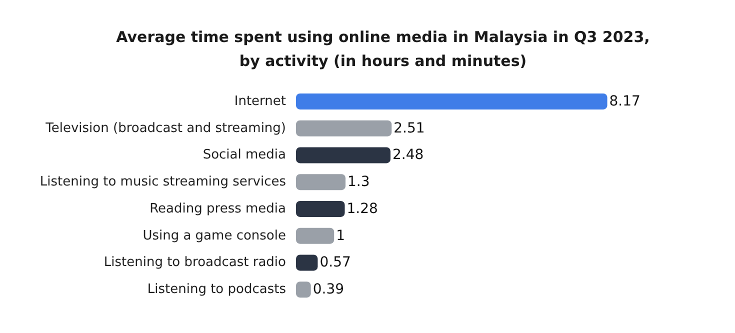  Describe the element at coordinates (165, 128) in the screenshot. I see `y-tick-label: Television (broadcast and streaming)` at that location.